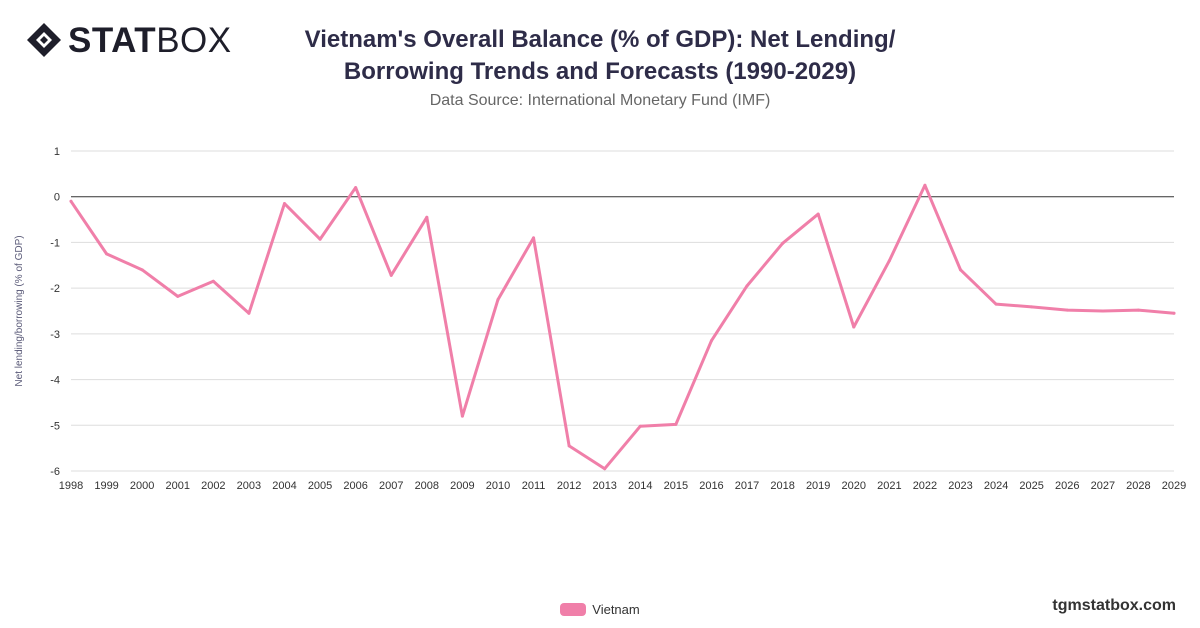 The width and height of the screenshot is (1200, 628). Describe the element at coordinates (19, 310) in the screenshot. I see `y-axis-label: Net lending/borrowing (% of GDP)` at that location.